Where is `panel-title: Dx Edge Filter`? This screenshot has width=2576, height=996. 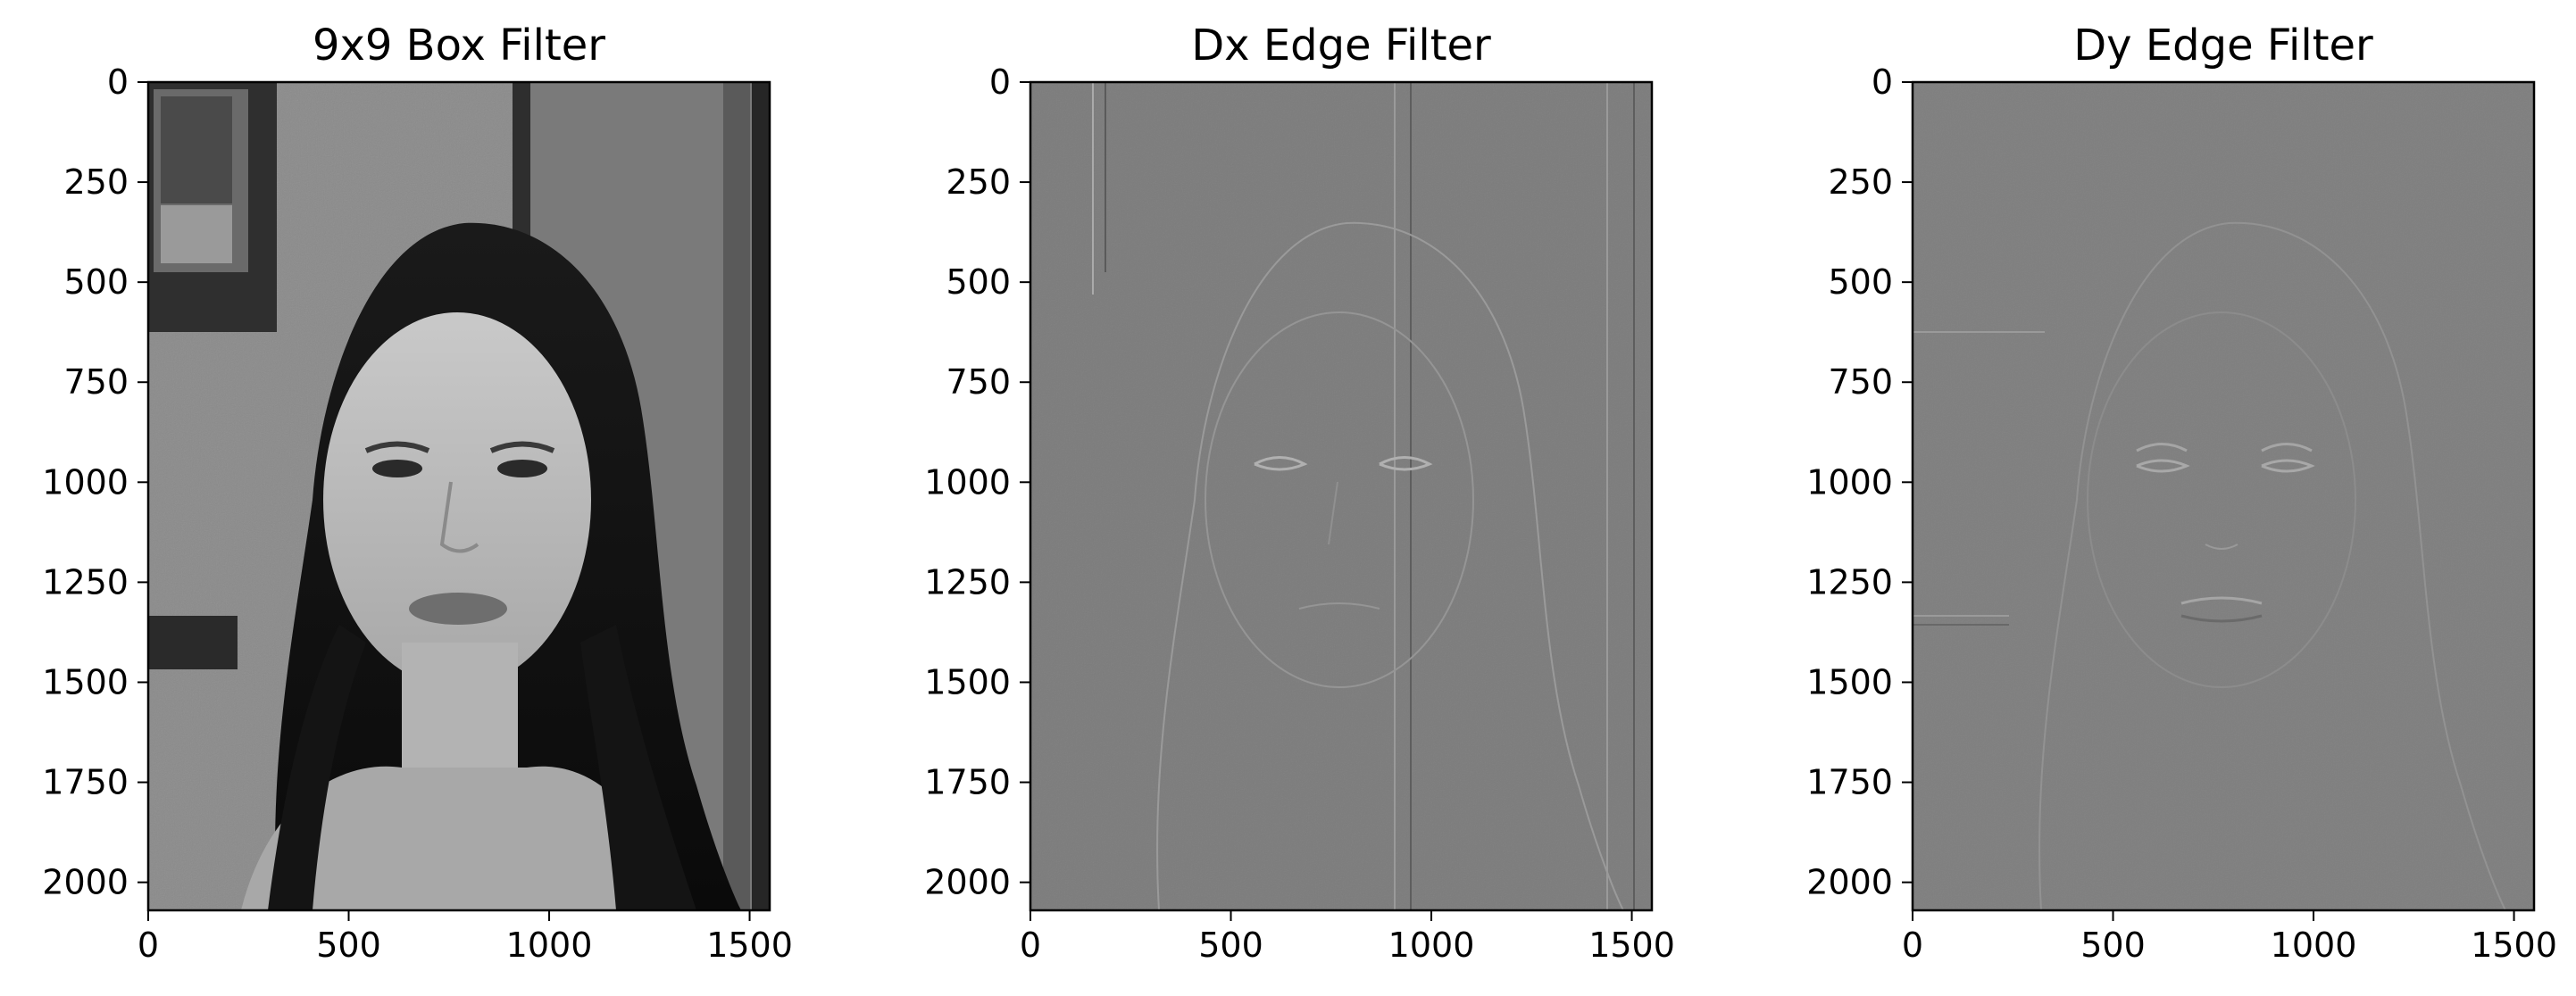
panel-title: Dx Edge Filter is located at coordinates (1341, 46).